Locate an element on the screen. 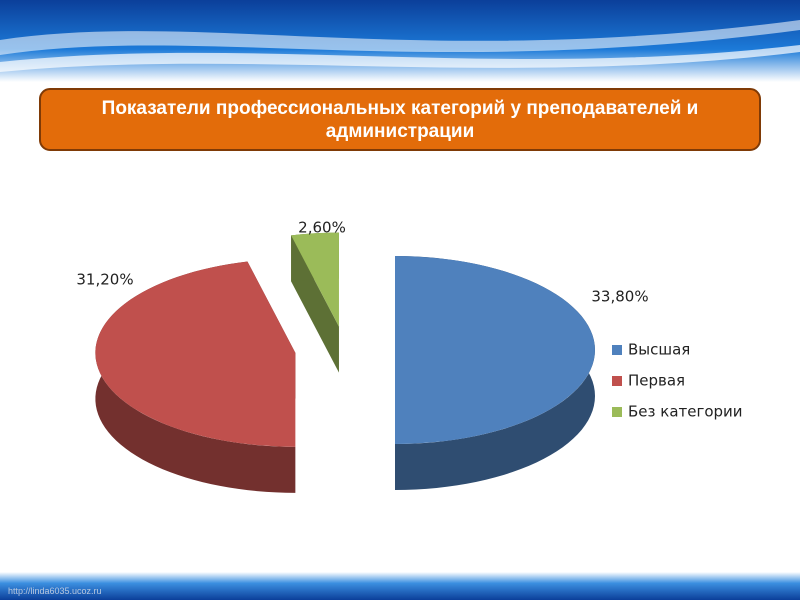 This screenshot has width=800, height=600. data-label: 2,60% is located at coordinates (322, 228).